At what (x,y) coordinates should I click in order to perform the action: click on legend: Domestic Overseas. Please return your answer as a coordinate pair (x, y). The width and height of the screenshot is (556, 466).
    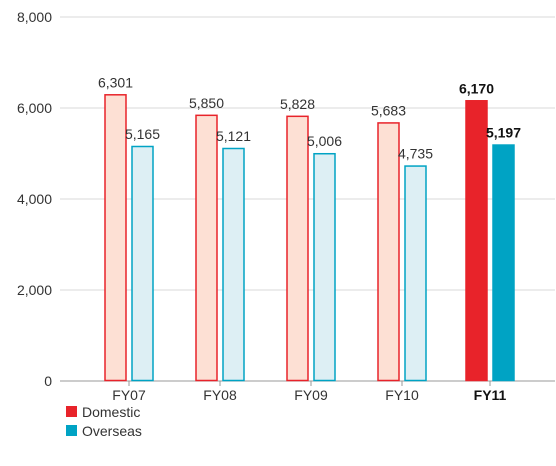
    Looking at the image, I should click on (104, 421).